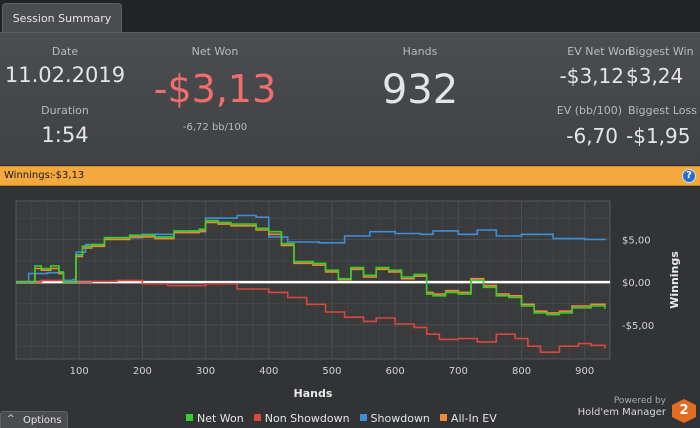 The height and width of the screenshot is (428, 700). What do you see at coordinates (689, 176) in the screenshot?
I see `help-icon: ?` at bounding box center [689, 176].